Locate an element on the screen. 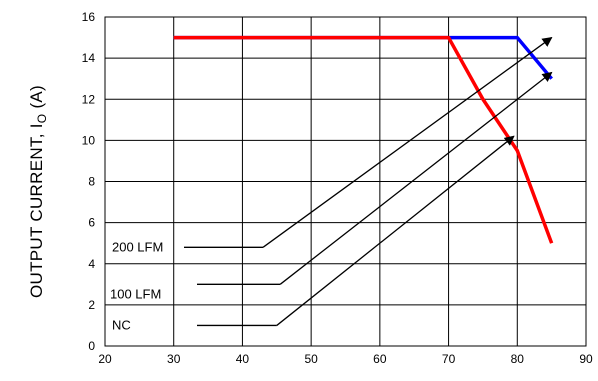  y-axis-tick-labels: 0 2 4 6 8 10 12 14 16 is located at coordinates (89, 181).